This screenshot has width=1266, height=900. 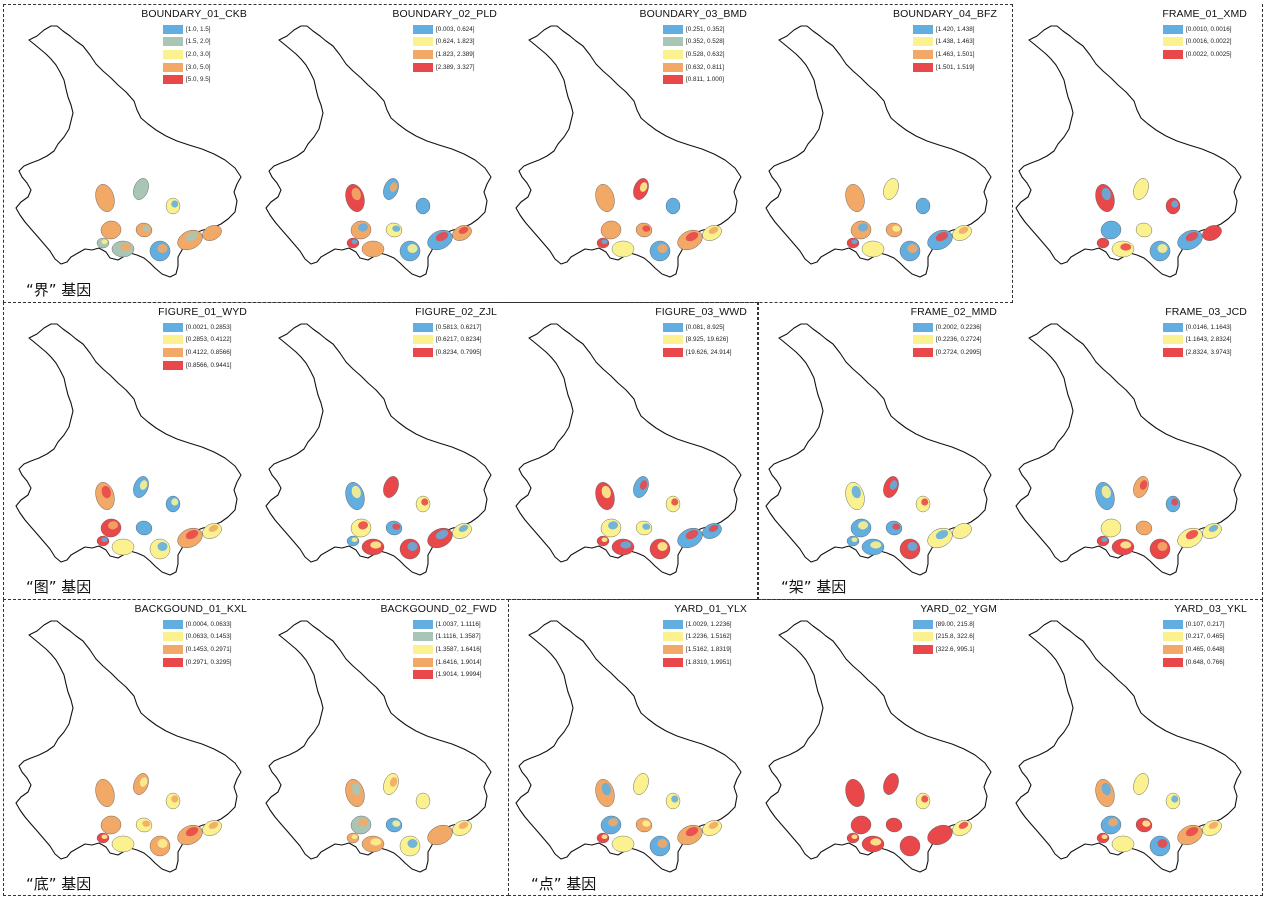 I want to click on legend-entry: [1.438, 1.463], so click(x=944, y=42).